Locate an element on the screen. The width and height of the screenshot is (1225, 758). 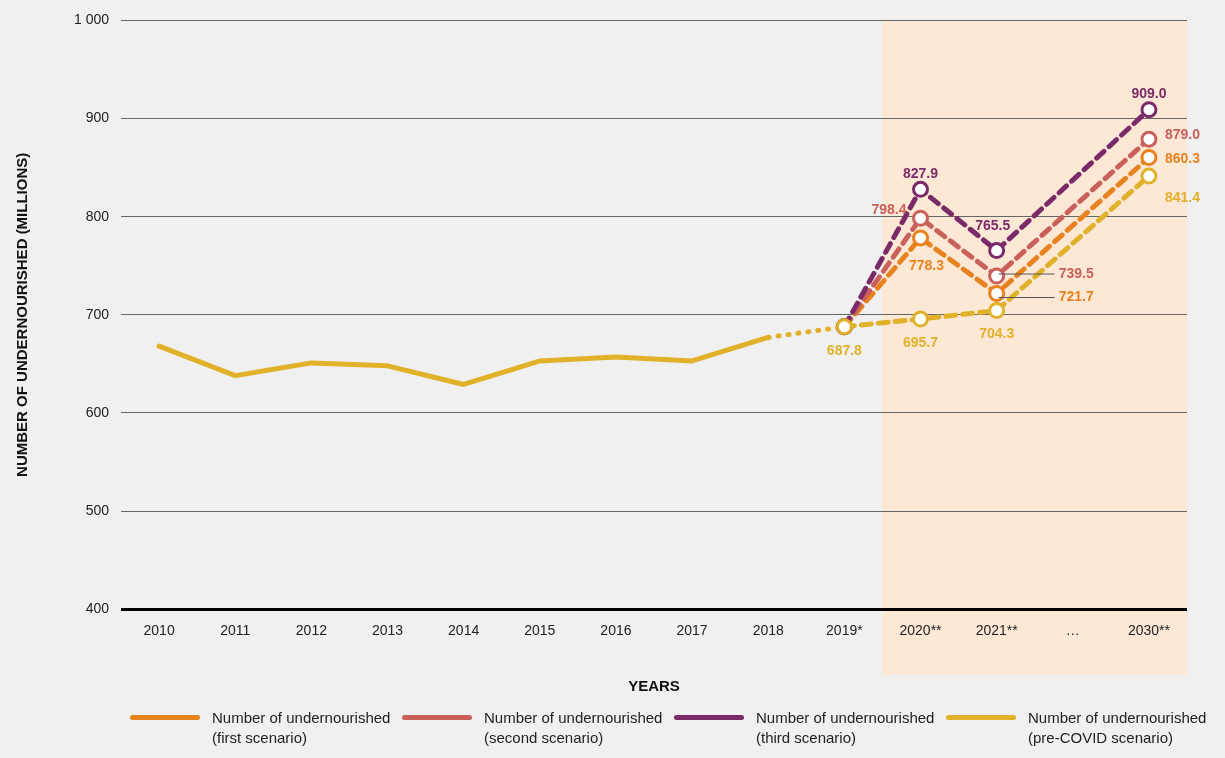
y-axis-title: NUMBER OF UNDERNOURISHED (MILLIONS) is located at coordinates (22, 314).